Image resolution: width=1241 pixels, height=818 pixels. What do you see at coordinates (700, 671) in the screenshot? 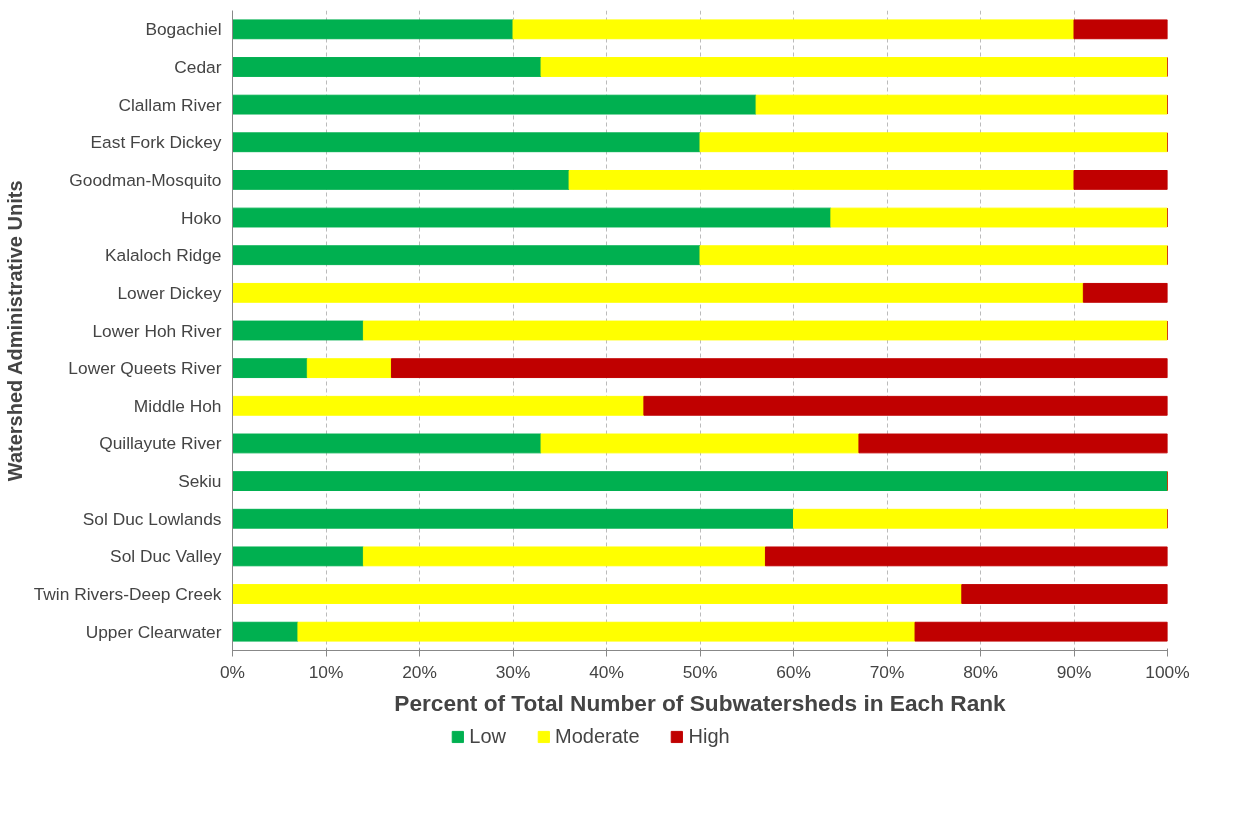
I see `x-tick-label: 50%` at bounding box center [700, 671].